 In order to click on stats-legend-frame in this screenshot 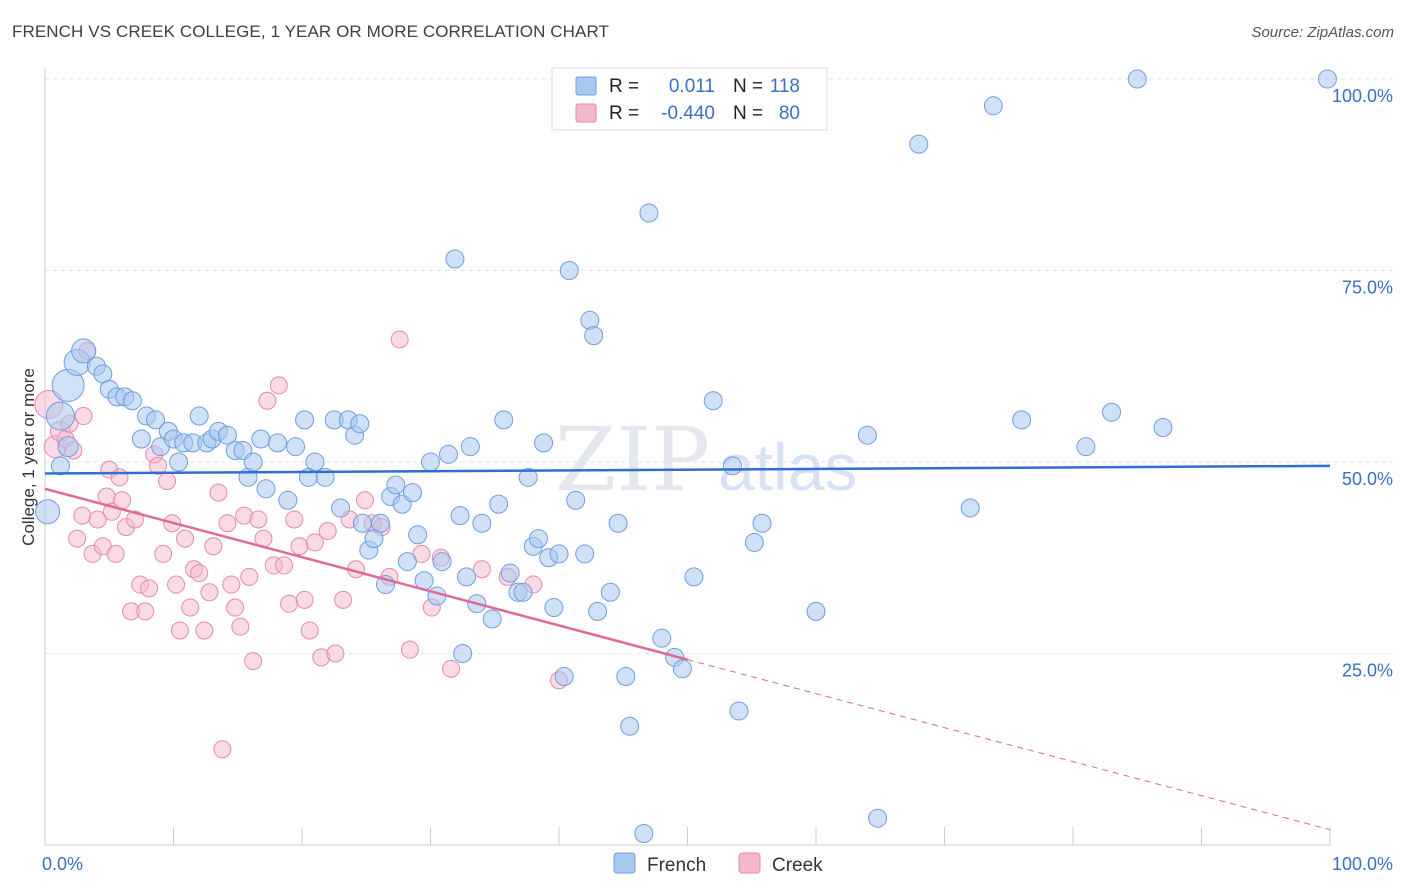, I will do `click(689, 99)`.